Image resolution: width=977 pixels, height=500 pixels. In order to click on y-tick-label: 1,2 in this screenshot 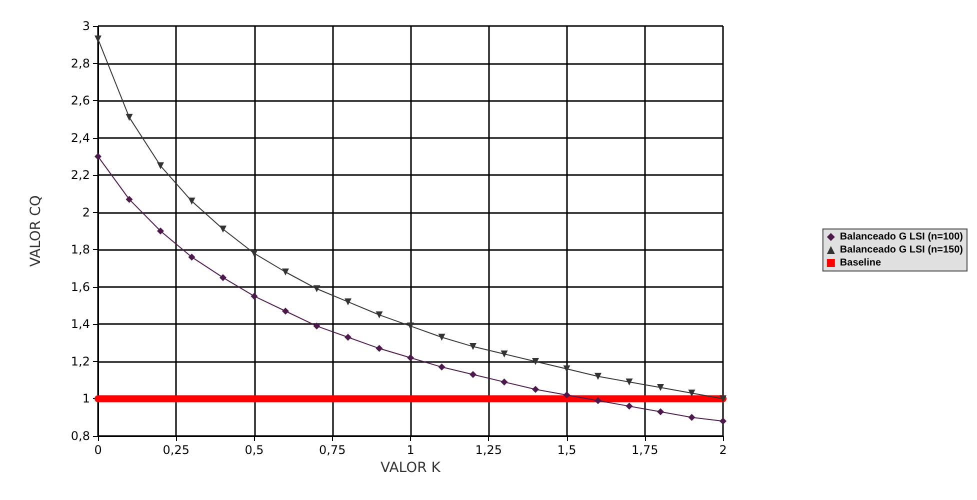, I will do `click(80, 361)`.